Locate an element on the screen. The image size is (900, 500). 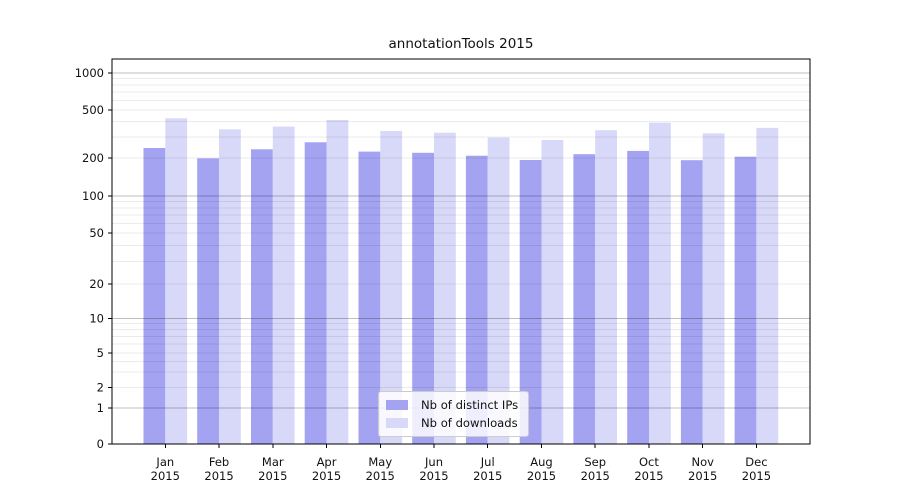
bar-nov-ips is located at coordinates (691, 302).